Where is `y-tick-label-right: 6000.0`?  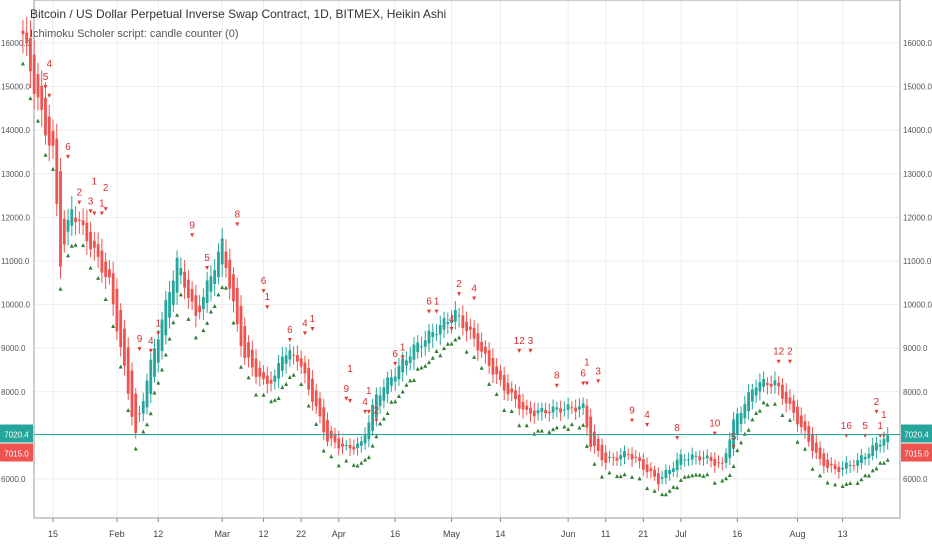 y-tick-label-right: 6000.0 is located at coordinates (915, 479).